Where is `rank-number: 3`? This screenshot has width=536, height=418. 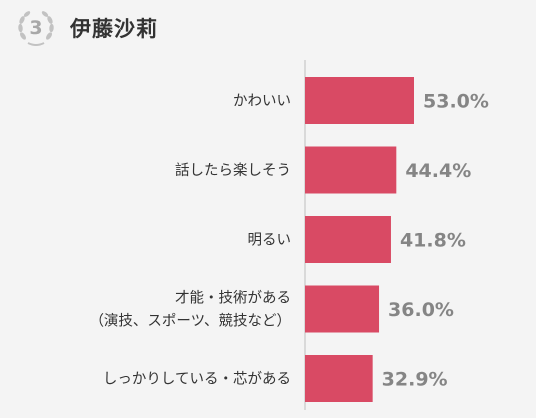
rank-number: 3 is located at coordinates (36, 28).